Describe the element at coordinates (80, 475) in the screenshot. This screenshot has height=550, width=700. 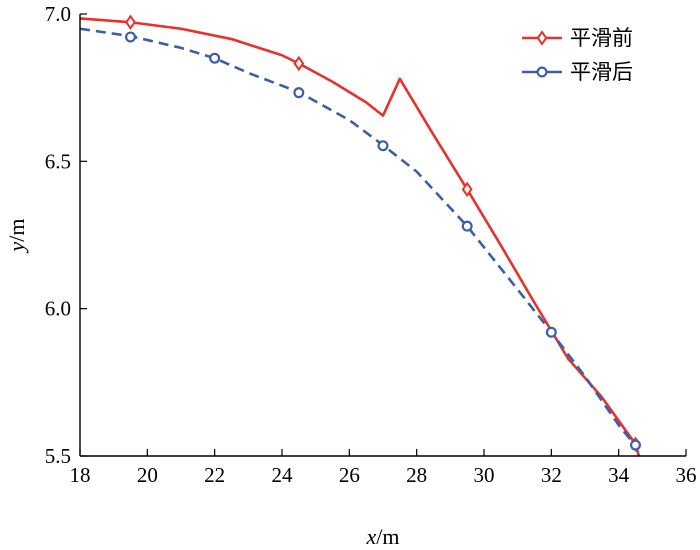
I see `x-tick-label-1: 18` at that location.